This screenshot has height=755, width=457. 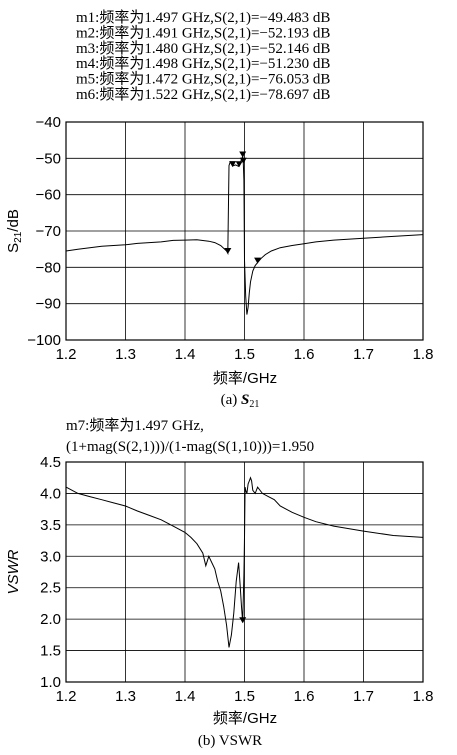 I want to click on markers-b, so click(x=243, y=620).